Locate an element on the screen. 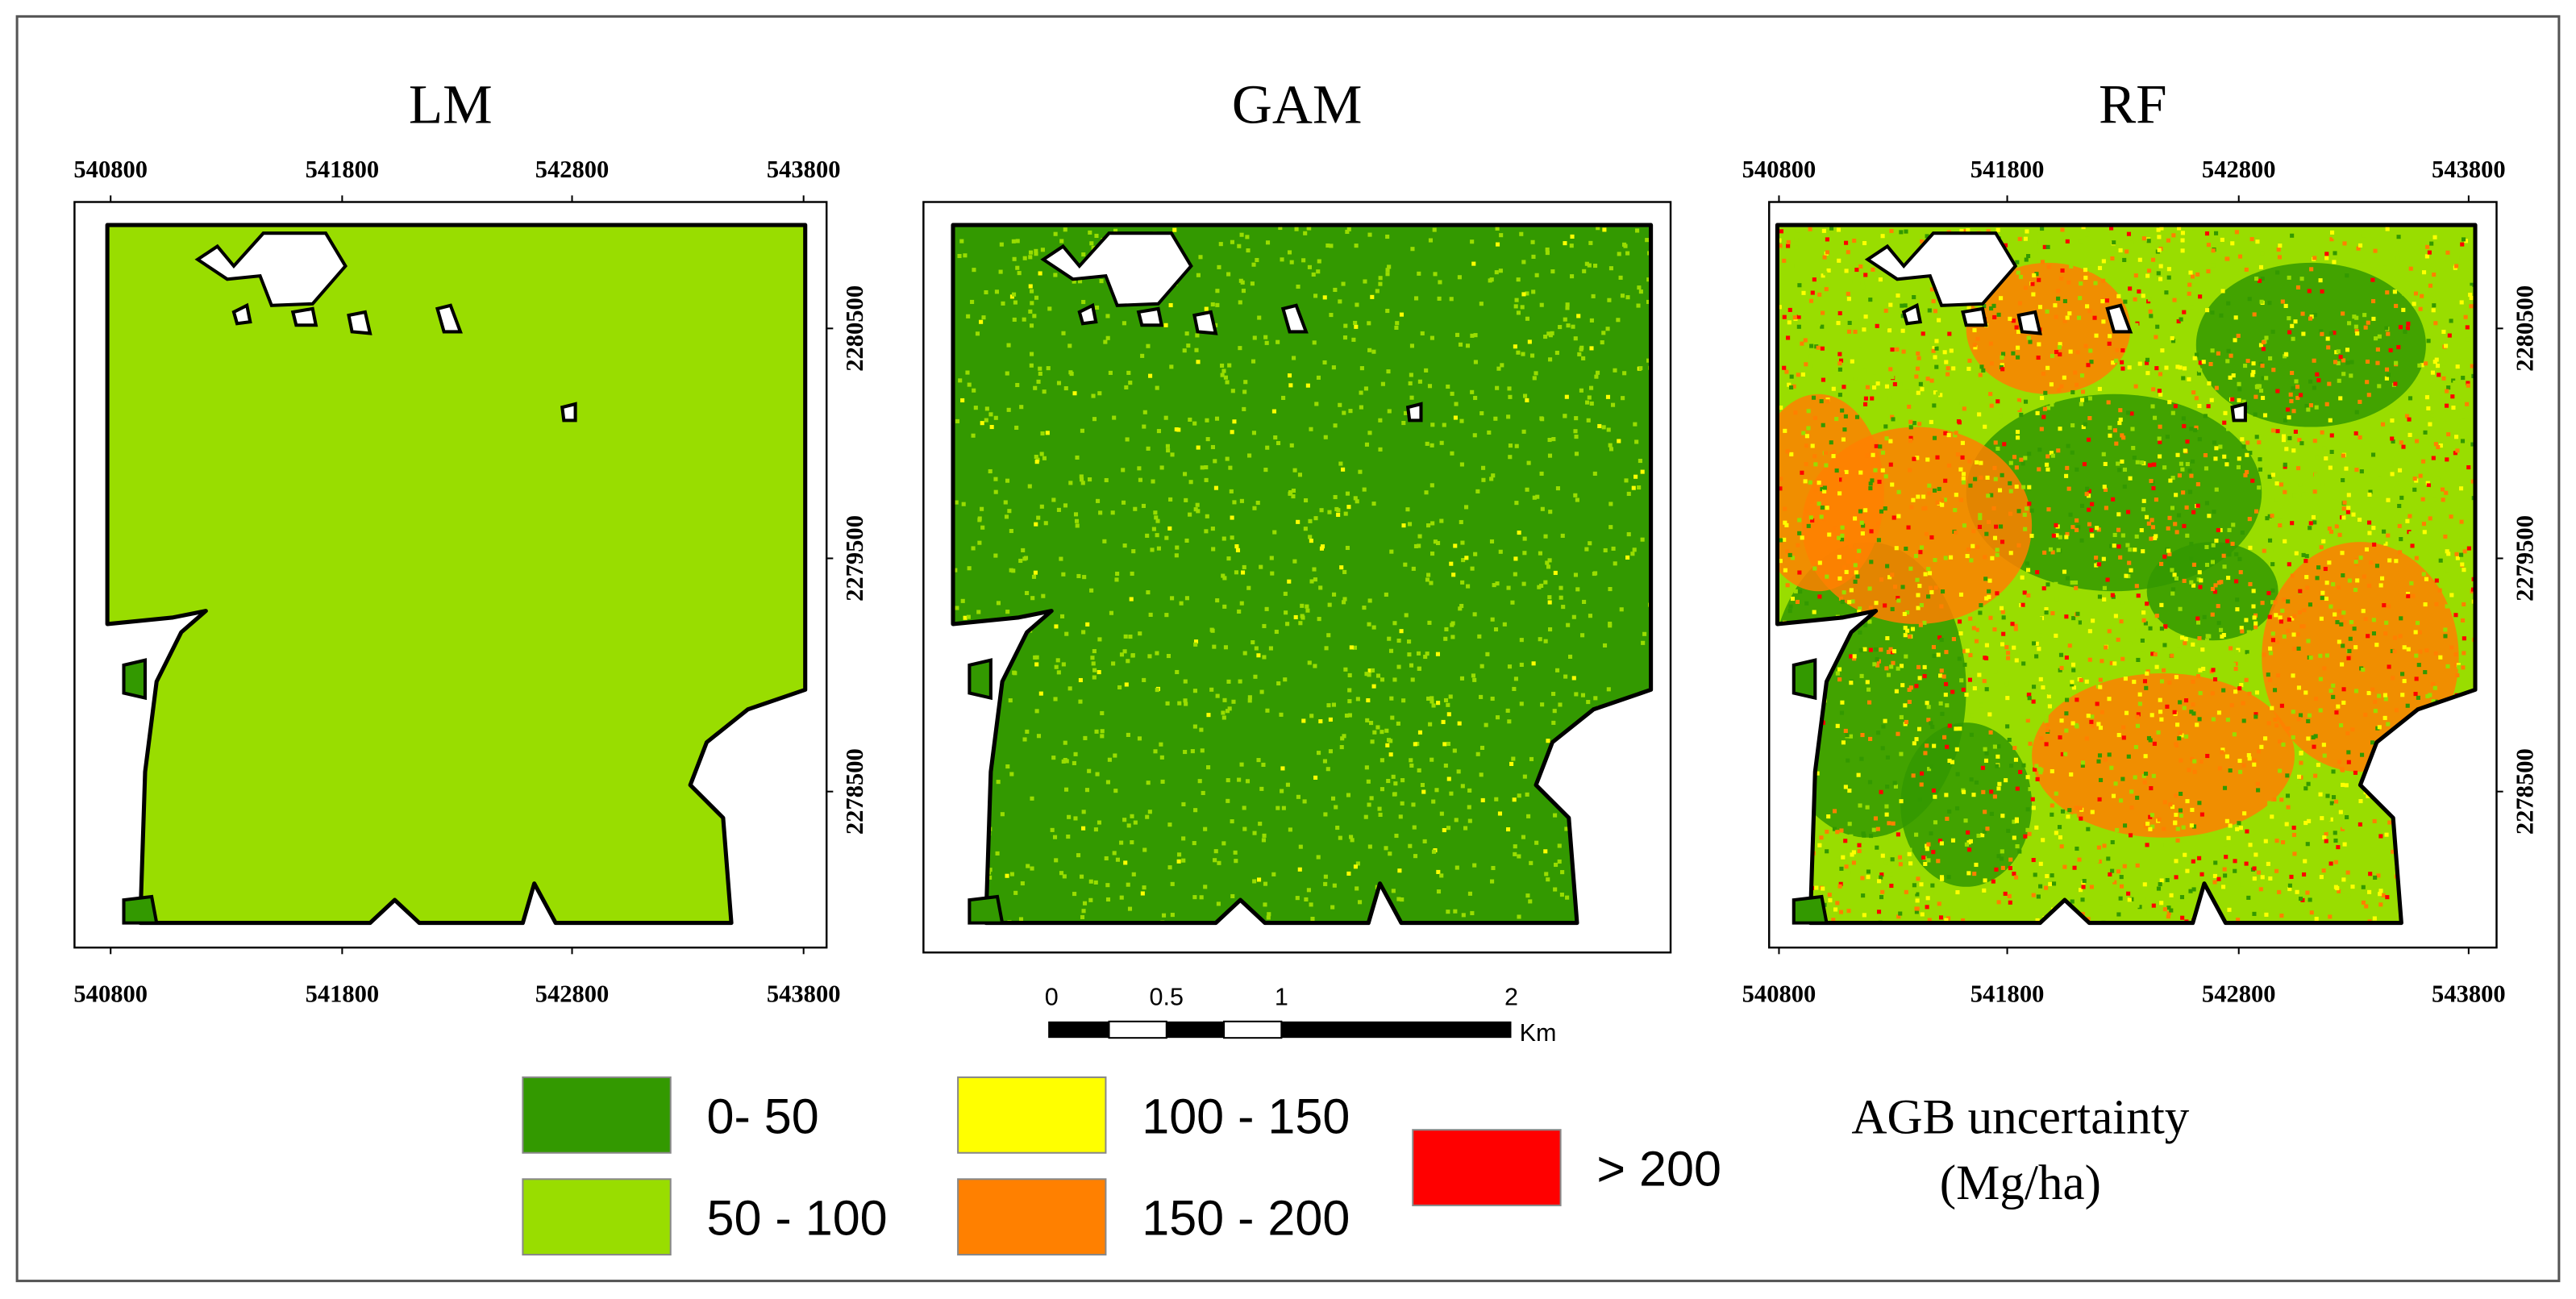 The image size is (2576, 1299). region is located at coordinates (1966, 804).